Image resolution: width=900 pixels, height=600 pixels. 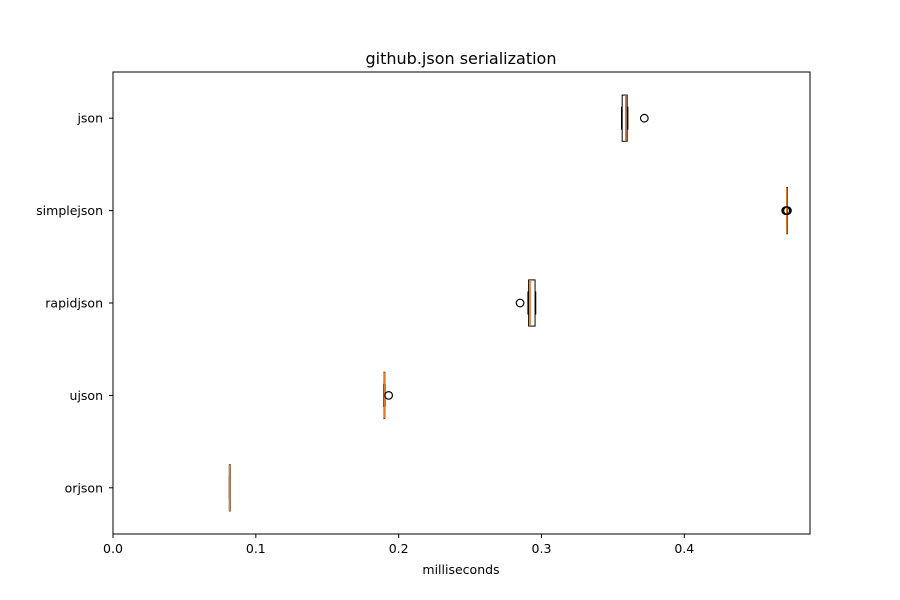 I want to click on box-simplejson, so click(x=786, y=211).